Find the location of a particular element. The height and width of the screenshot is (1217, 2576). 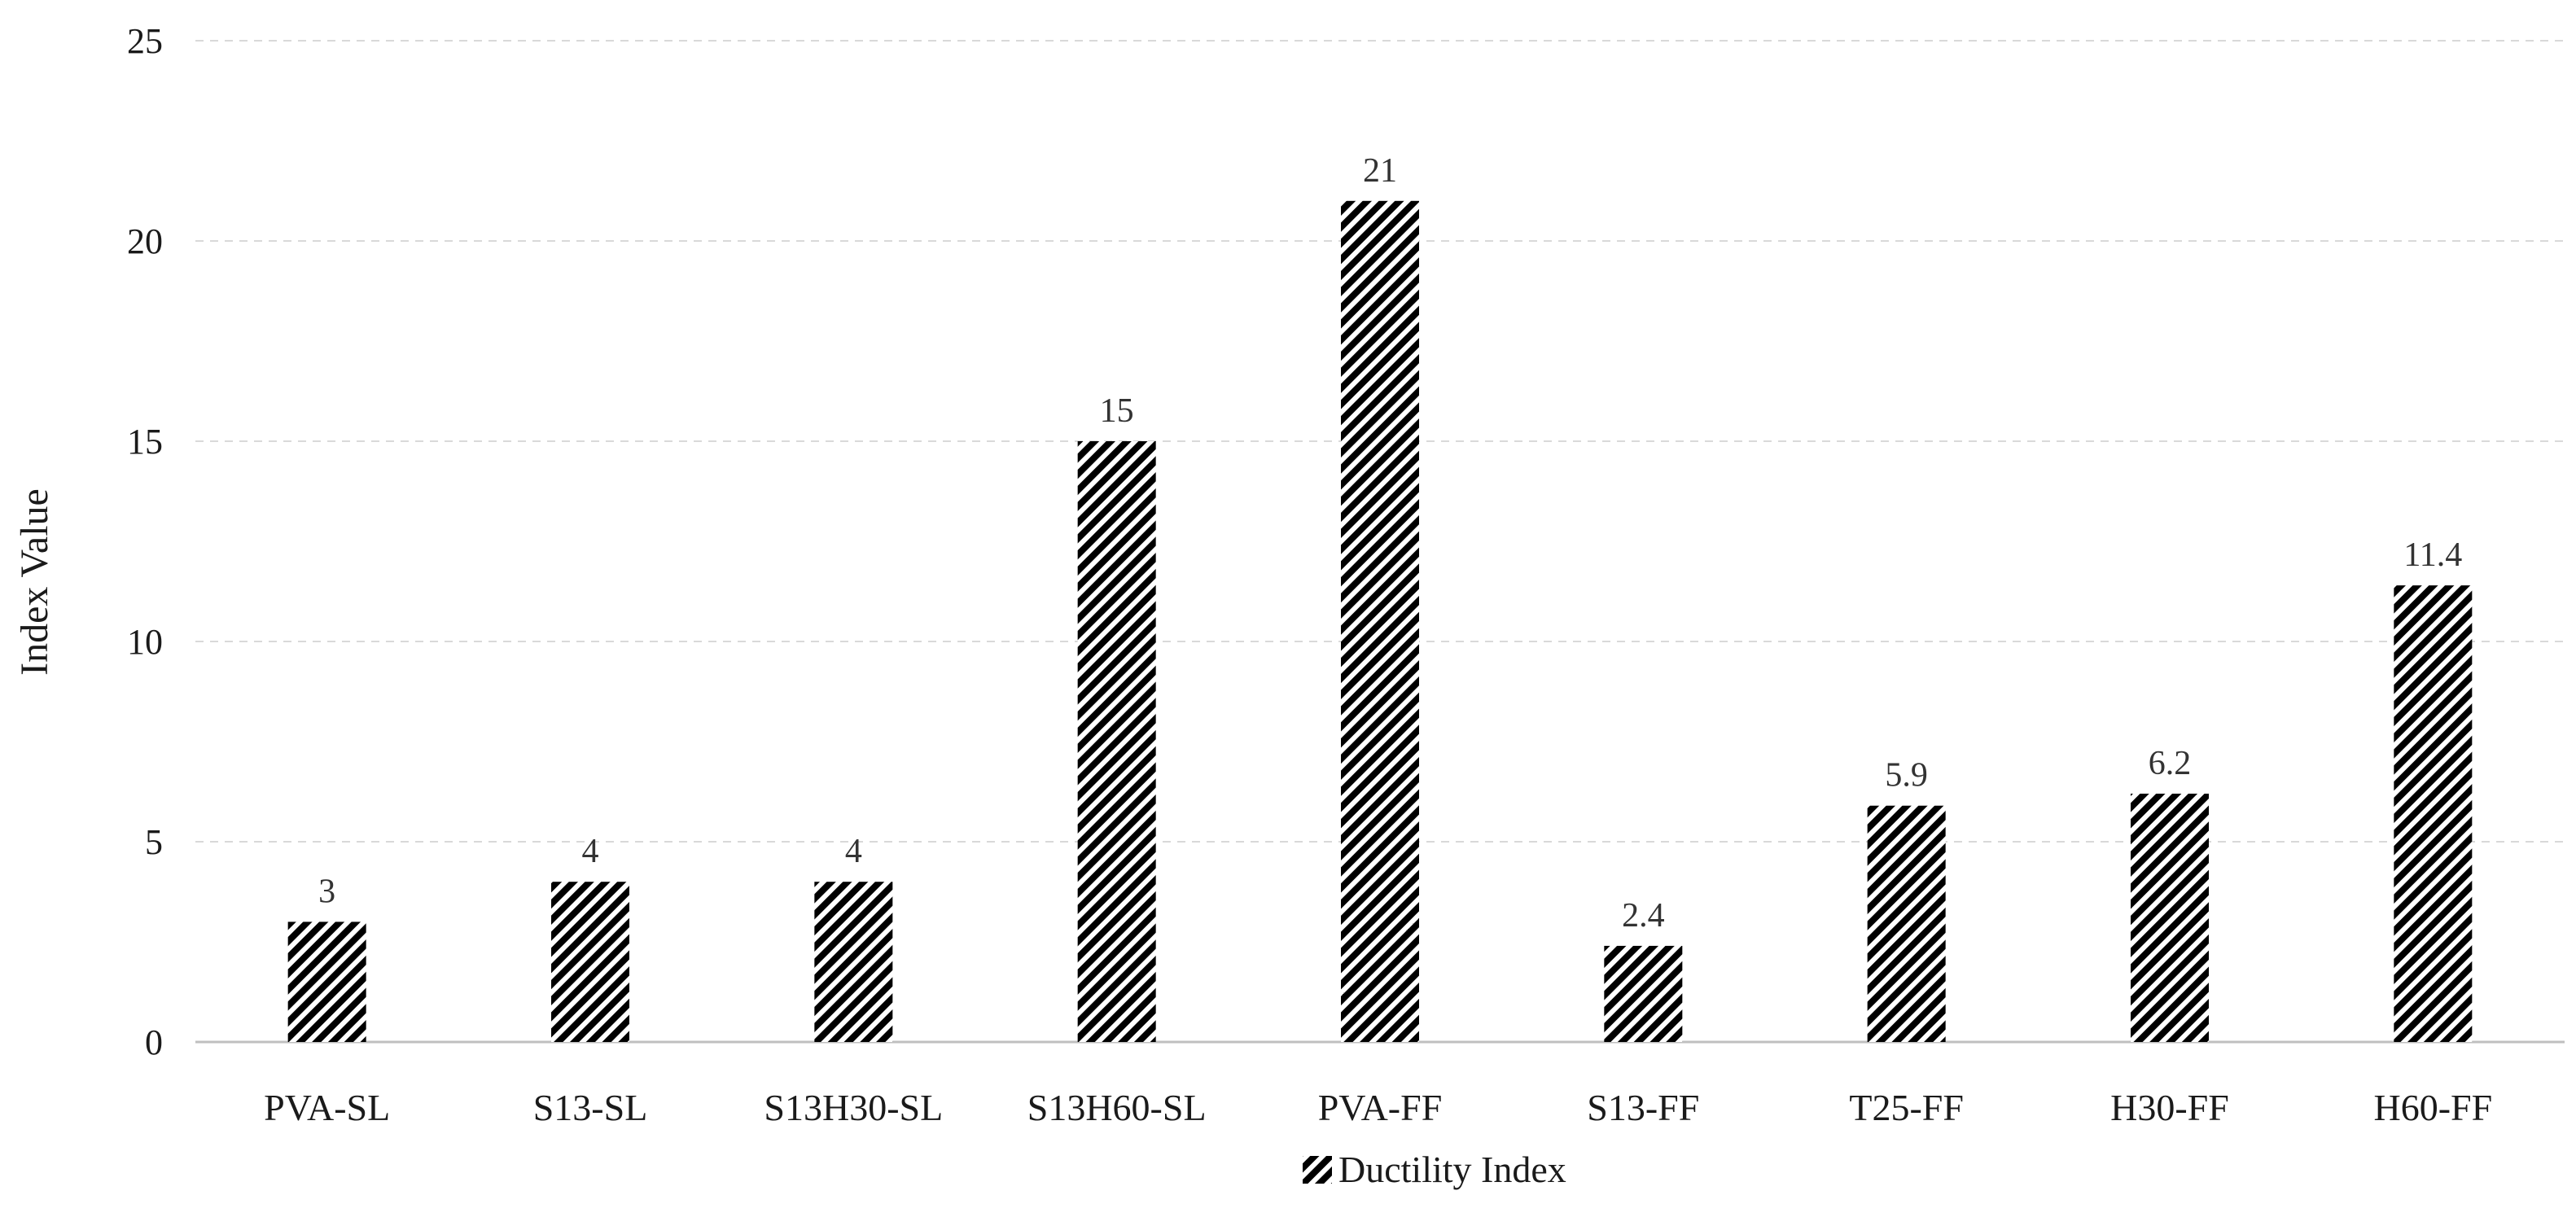

y-tick-label: 25 is located at coordinates (145, 41).